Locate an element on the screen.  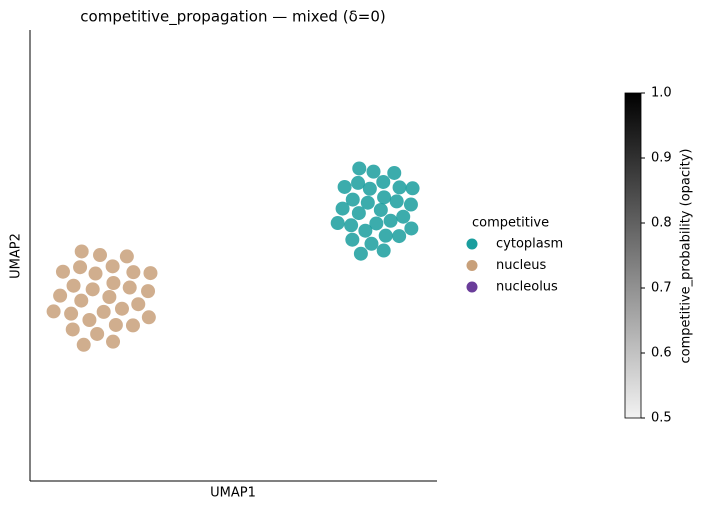
colorbar-tick-label: 0.7 is located at coordinates (661, 288).